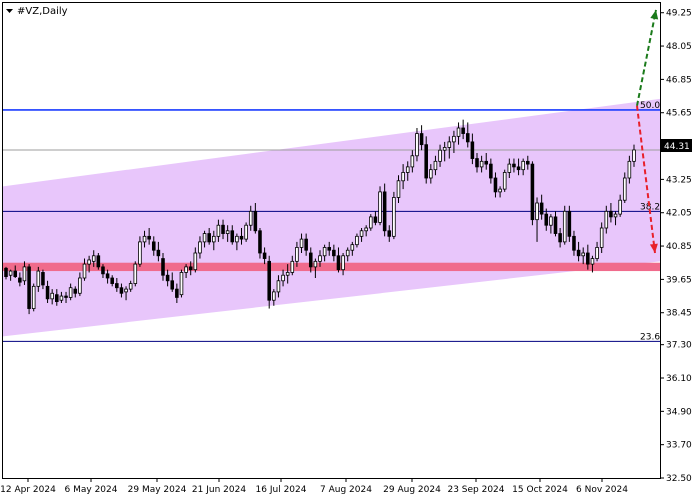 This screenshot has width=700, height=500. Describe the element at coordinates (42, 11) in the screenshot. I see `chart-title: #VZ,Daily` at that location.